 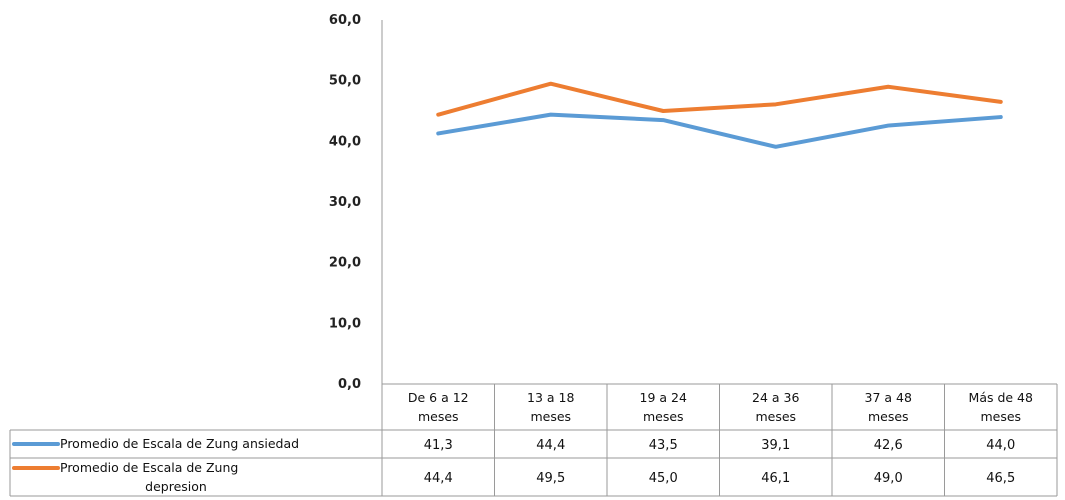 I want to click on series-lines, so click(x=719, y=115).